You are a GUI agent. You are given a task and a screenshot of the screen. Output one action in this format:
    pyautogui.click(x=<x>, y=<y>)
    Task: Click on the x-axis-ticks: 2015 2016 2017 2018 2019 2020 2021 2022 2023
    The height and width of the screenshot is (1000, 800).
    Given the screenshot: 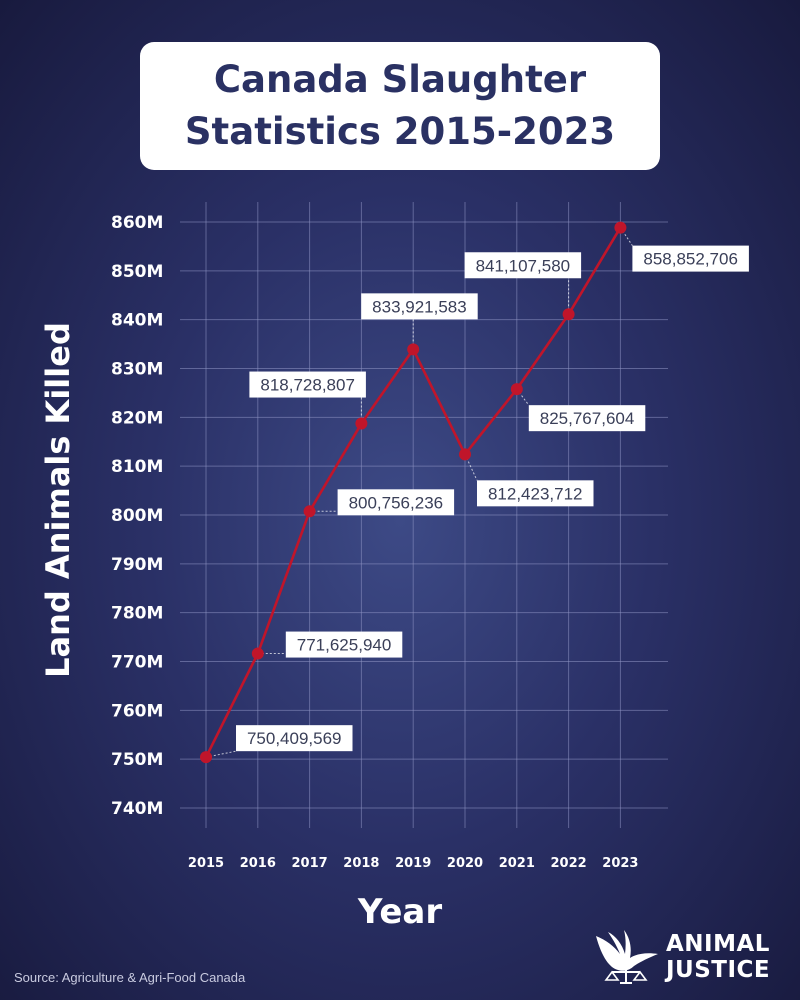 What is the action you would take?
    pyautogui.click(x=413, y=863)
    